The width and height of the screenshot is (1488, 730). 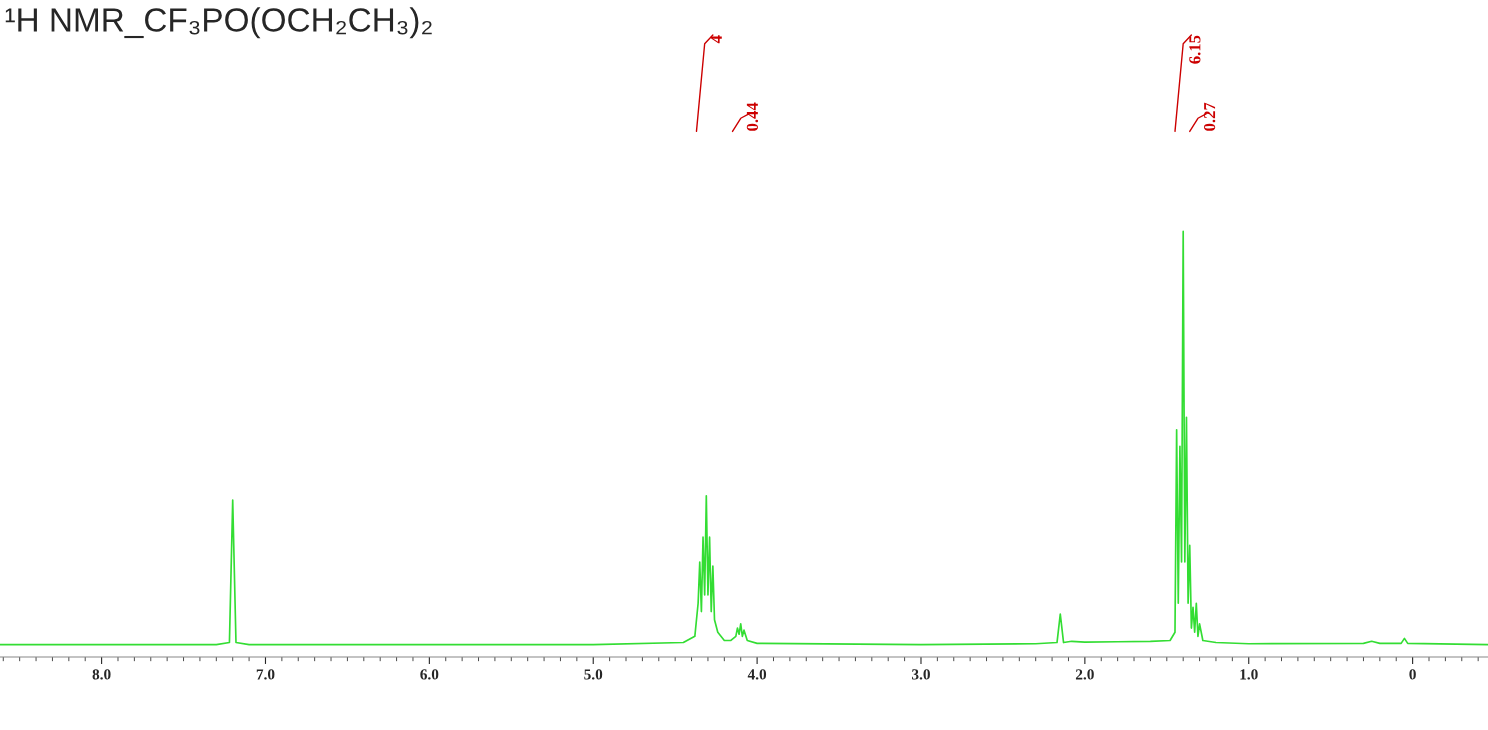 I want to click on text: 6.15, so click(x=1195, y=49).